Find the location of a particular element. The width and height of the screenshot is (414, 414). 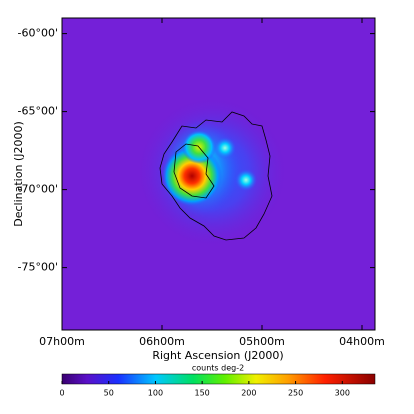

y-tick-label: -65°00' is located at coordinates (38, 111).